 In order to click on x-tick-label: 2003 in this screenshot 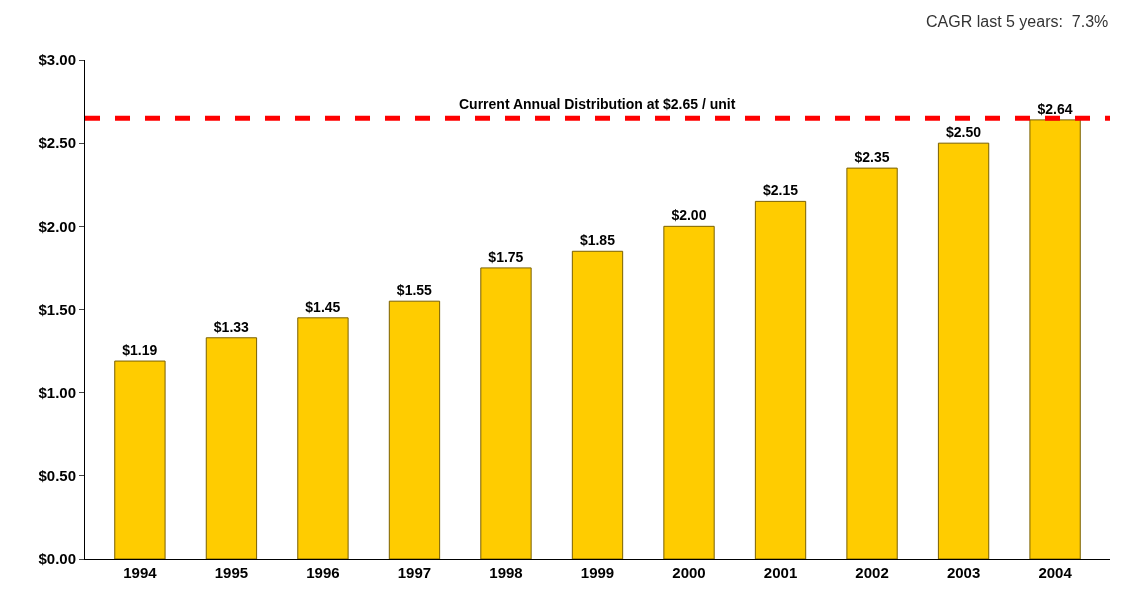, I will do `click(963, 572)`.